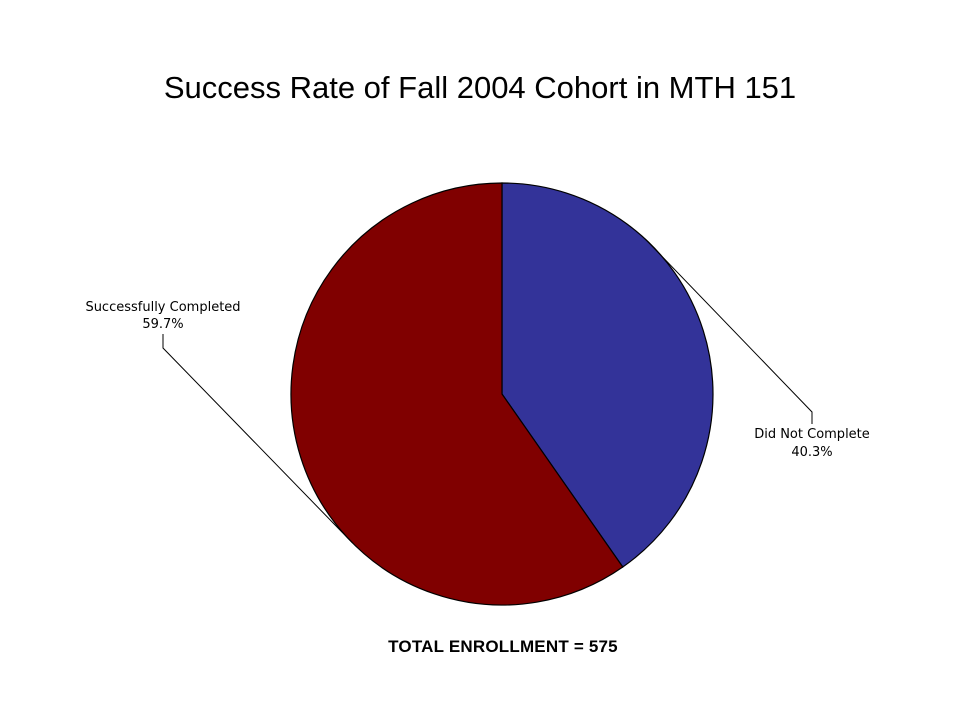 This screenshot has width=960, height=720. What do you see at coordinates (162, 316) in the screenshot?
I see `slice-label-successfully-completed: Successfully Completed 59.7%` at bounding box center [162, 316].